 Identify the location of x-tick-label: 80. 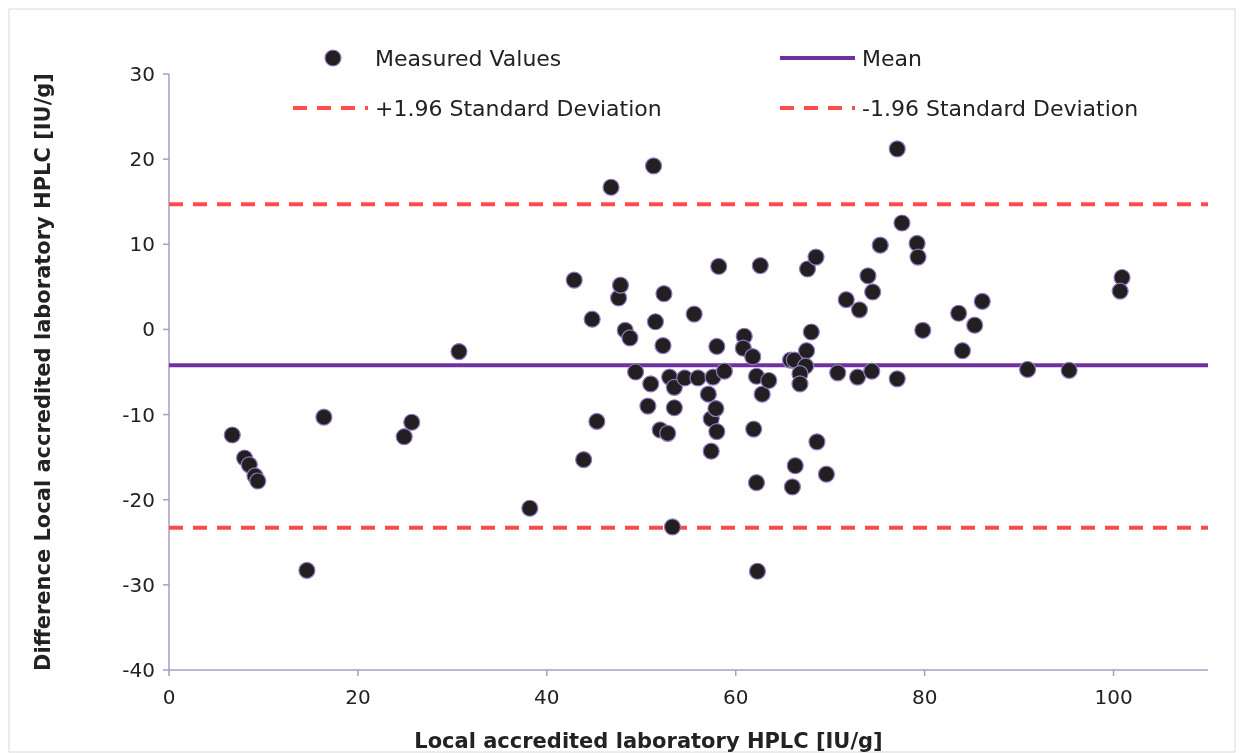
(924, 697).